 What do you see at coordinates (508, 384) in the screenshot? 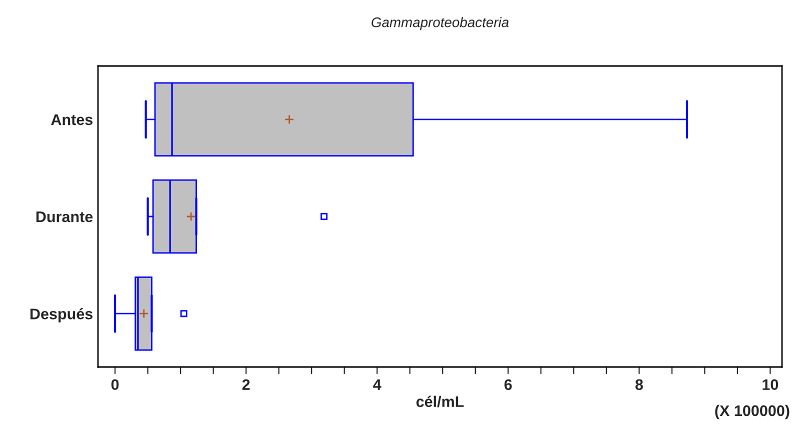
I see `x-tick-label: 6` at bounding box center [508, 384].